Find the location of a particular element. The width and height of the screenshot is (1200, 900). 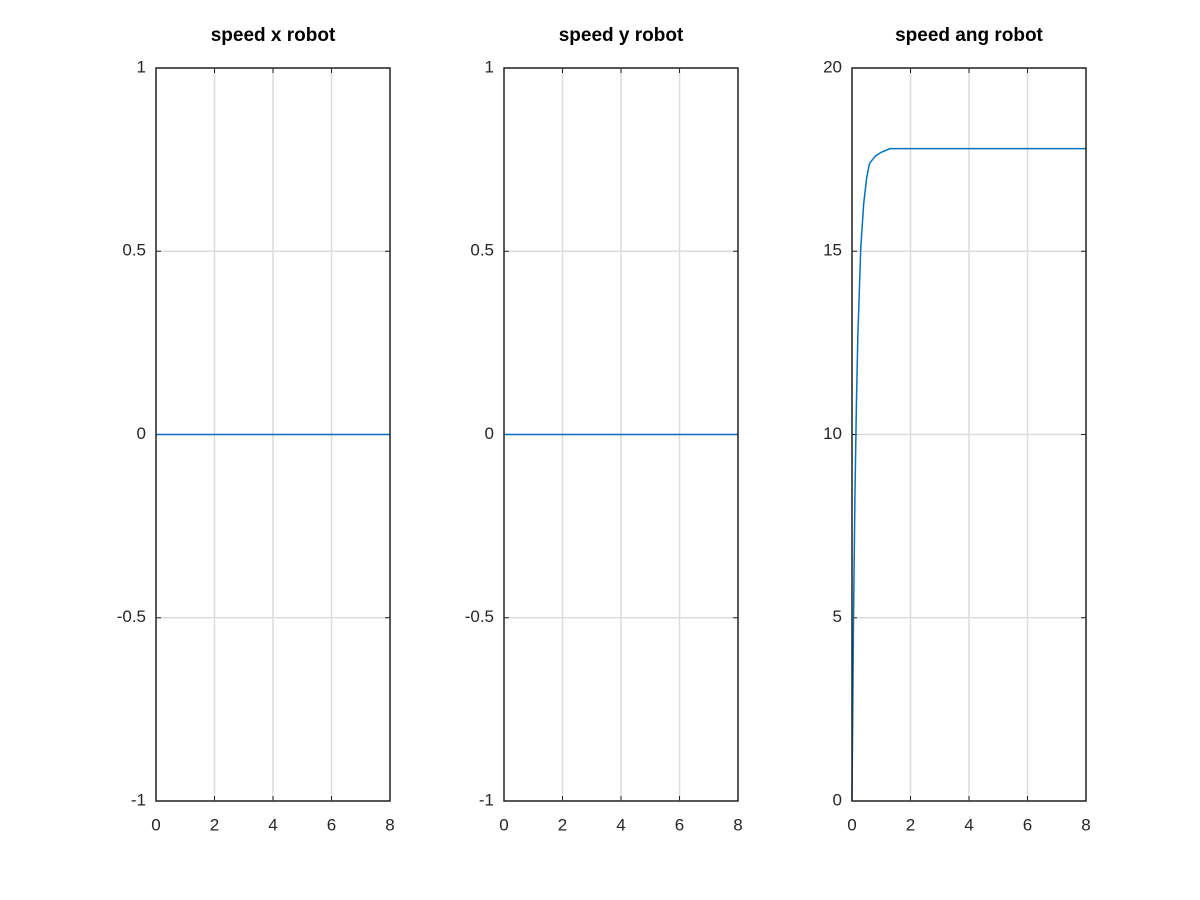

chart-title: speed ang robot is located at coordinates (969, 35).